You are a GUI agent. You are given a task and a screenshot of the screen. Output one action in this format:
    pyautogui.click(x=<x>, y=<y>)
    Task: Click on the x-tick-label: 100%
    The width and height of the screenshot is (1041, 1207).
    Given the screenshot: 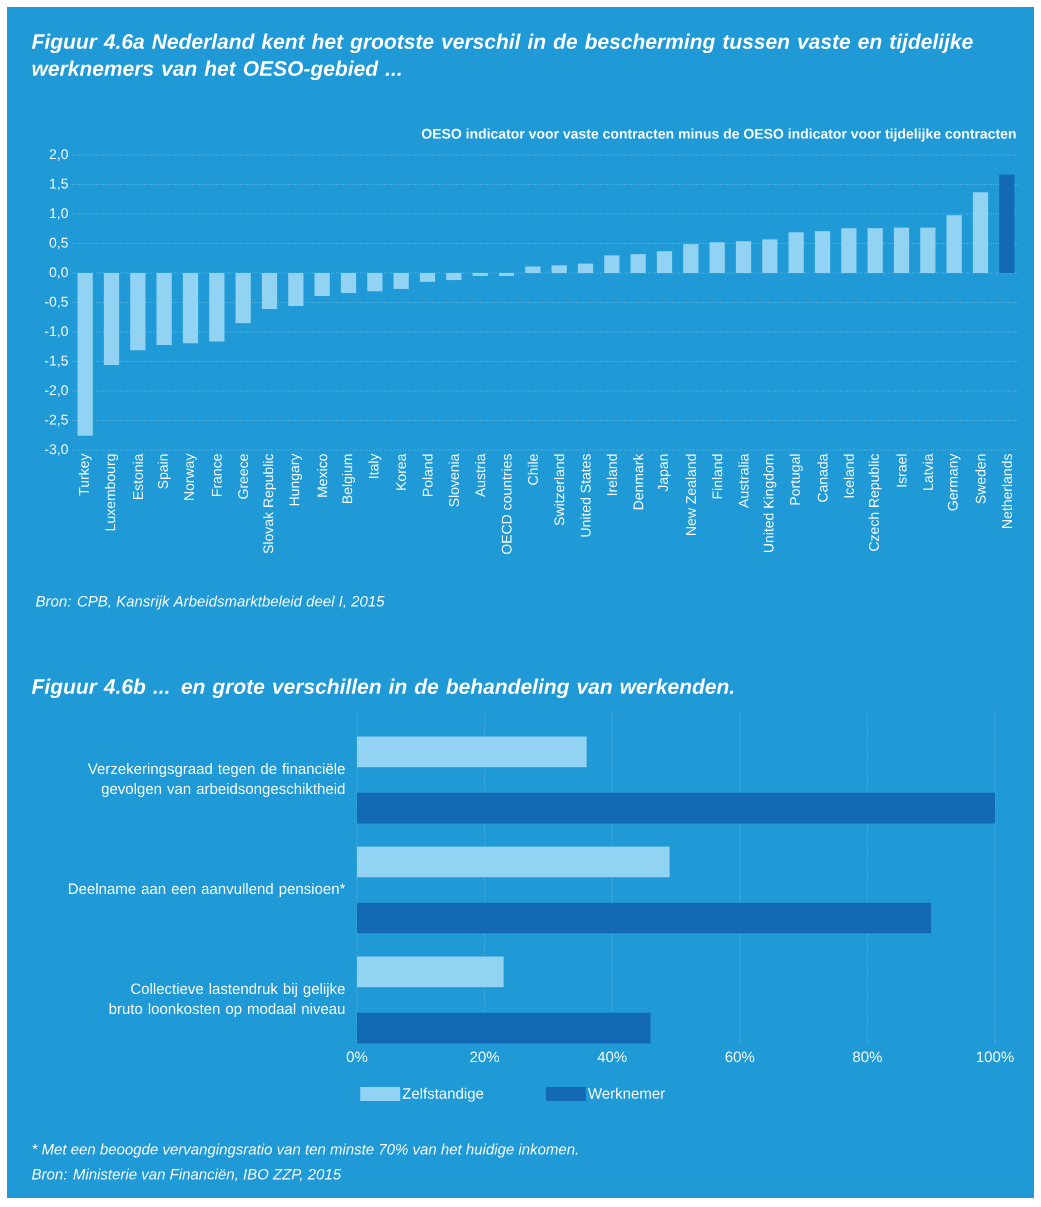 What is the action you would take?
    pyautogui.click(x=995, y=1057)
    